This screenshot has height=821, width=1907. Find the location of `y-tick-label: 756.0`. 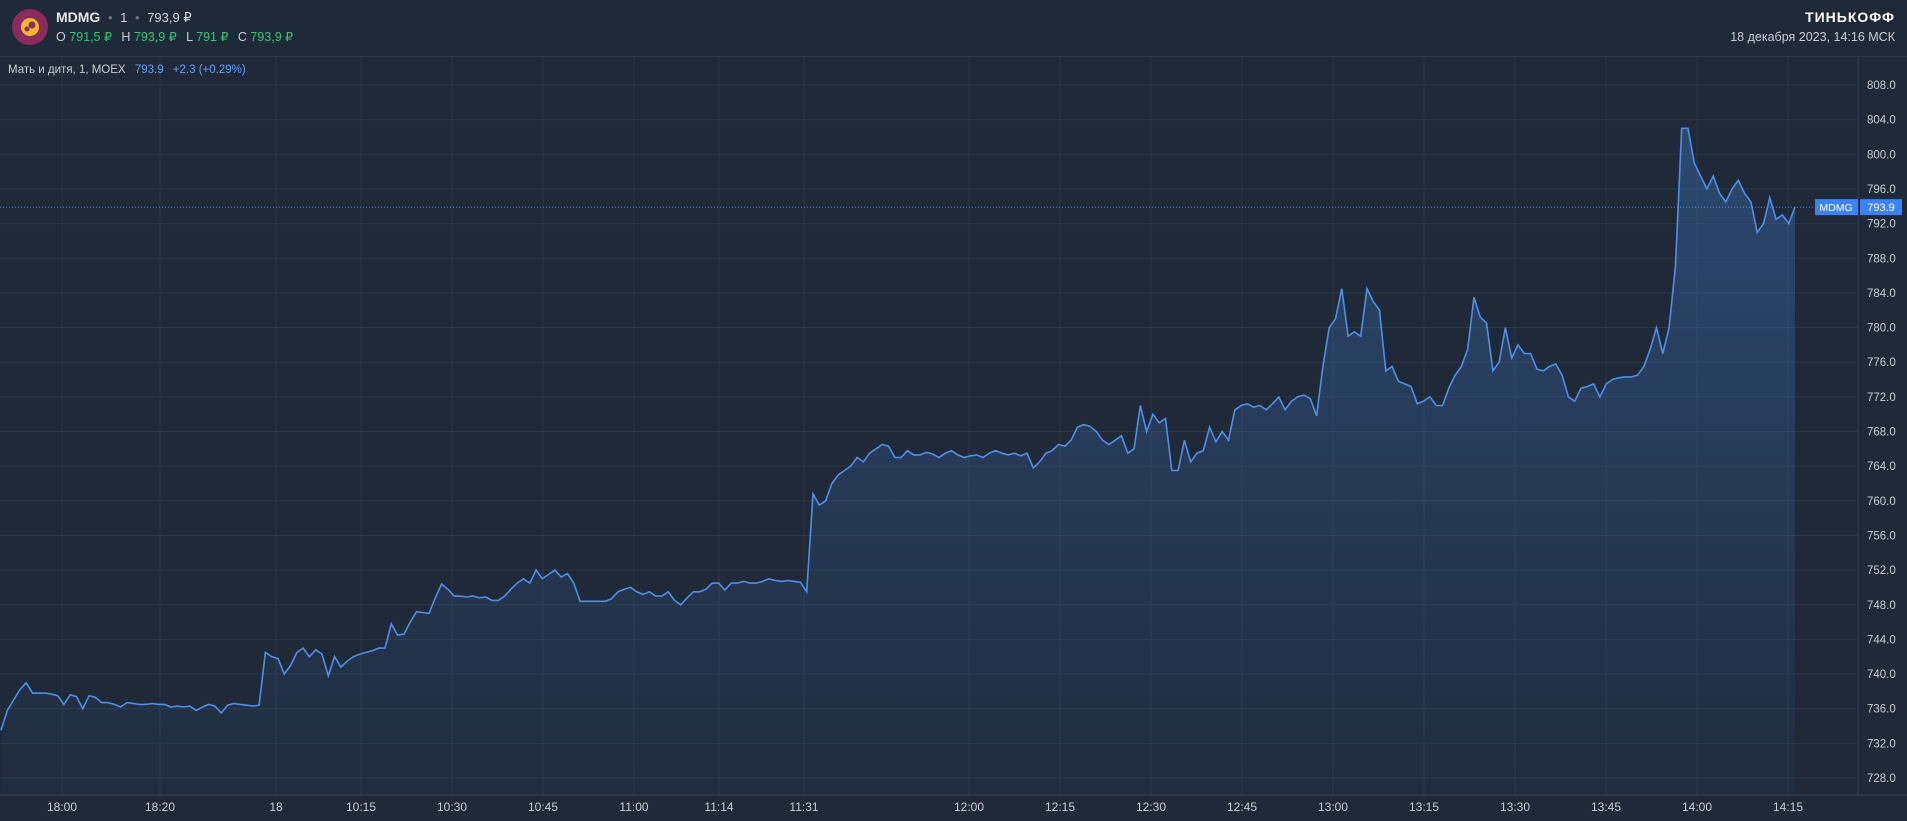

y-tick-label: 756.0 is located at coordinates (1881, 536).